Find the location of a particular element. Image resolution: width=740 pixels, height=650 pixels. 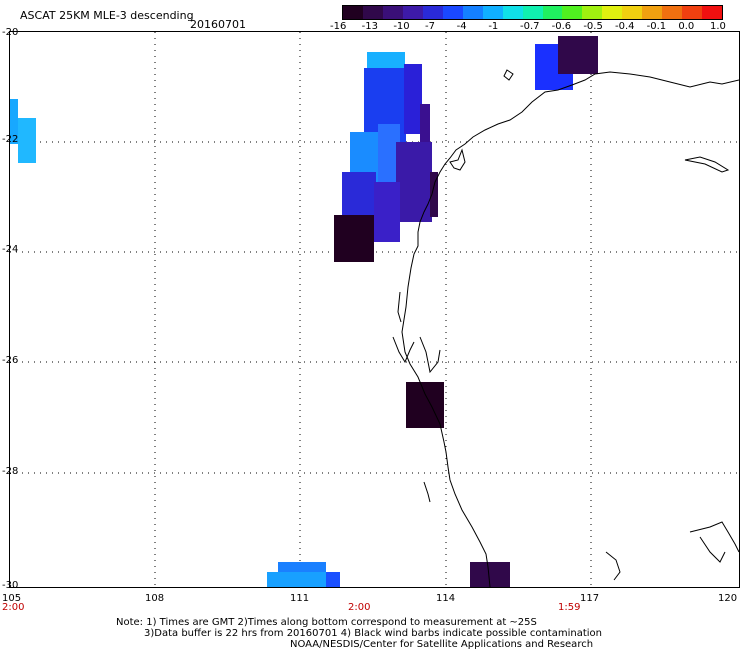

product-date: 20160701 is located at coordinates (218, 24).